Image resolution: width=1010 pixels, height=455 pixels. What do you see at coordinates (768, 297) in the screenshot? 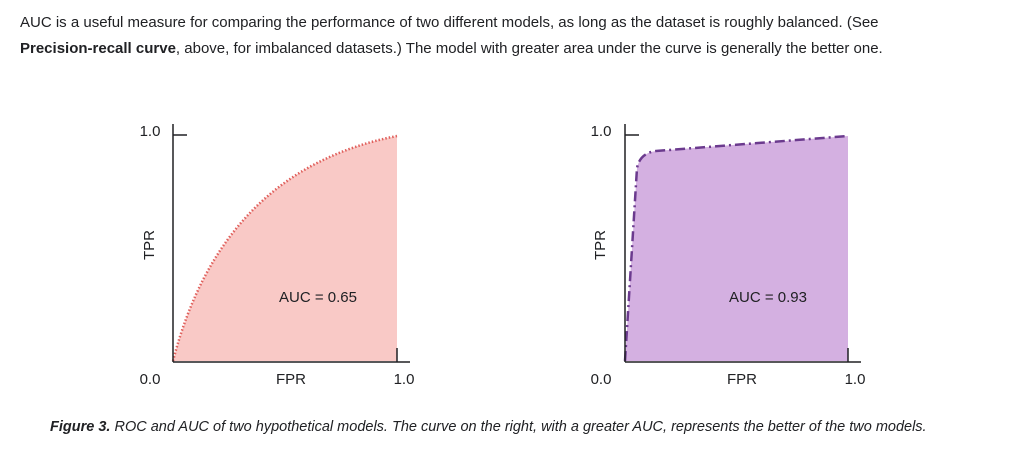
I see `annotation: AUC = 0.93` at bounding box center [768, 297].